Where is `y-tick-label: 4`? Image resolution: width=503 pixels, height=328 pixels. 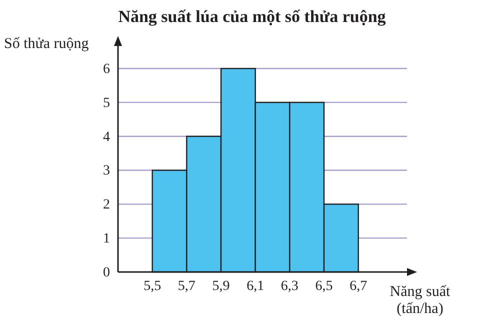 y-tick-label: 4 is located at coordinates (106, 137).